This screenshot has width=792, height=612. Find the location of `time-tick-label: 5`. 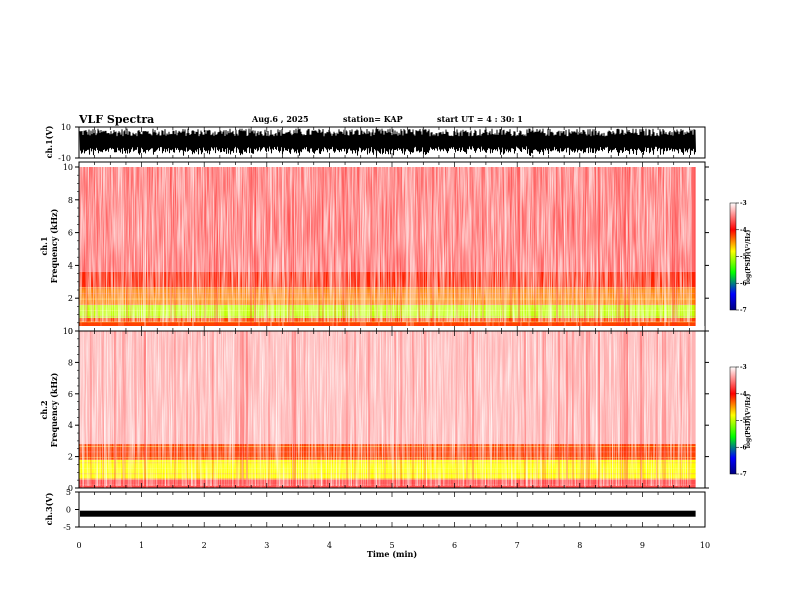

time-tick-label: 5 is located at coordinates (391, 545).